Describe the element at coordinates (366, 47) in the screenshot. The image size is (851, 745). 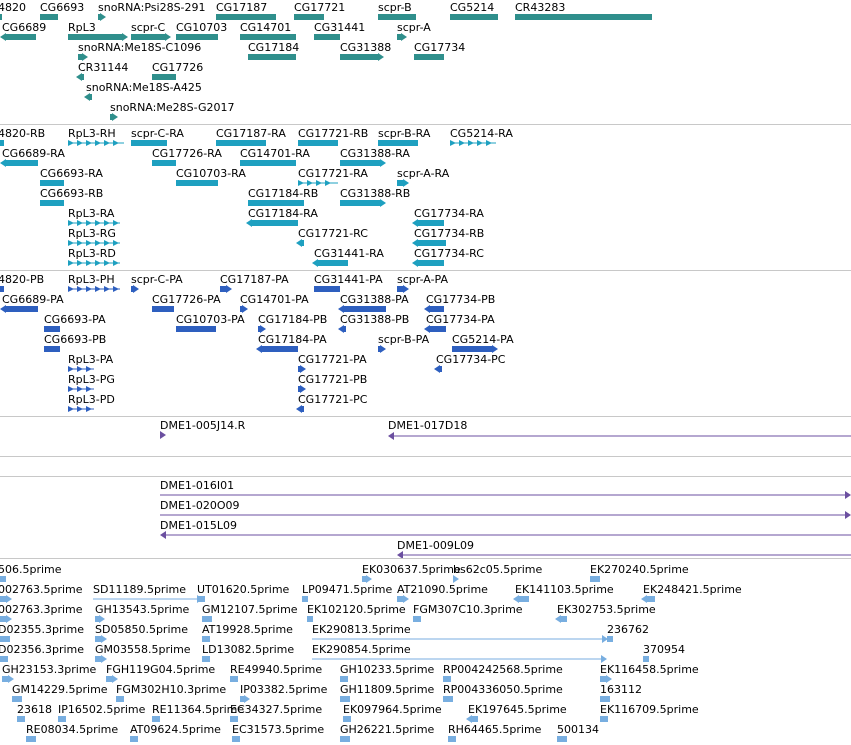
I see `feature-label: CG31388` at that location.